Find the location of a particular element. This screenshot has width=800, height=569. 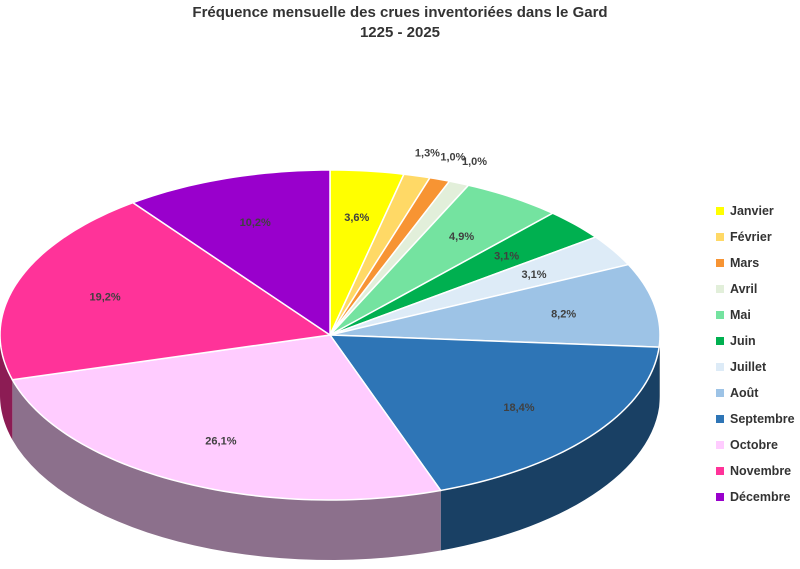

pie-slice-Août is located at coordinates (495, 305).